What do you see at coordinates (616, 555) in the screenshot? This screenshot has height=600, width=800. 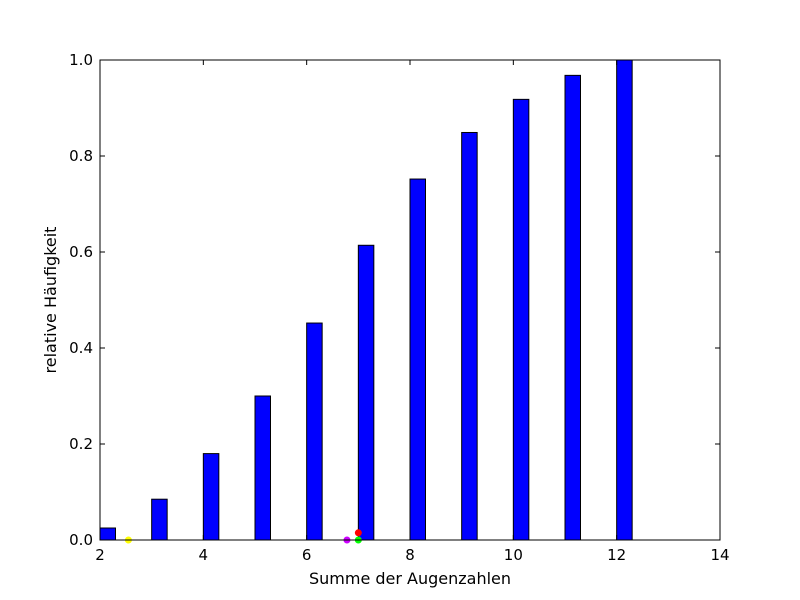 I see `x-tick-label: 12` at bounding box center [616, 555].